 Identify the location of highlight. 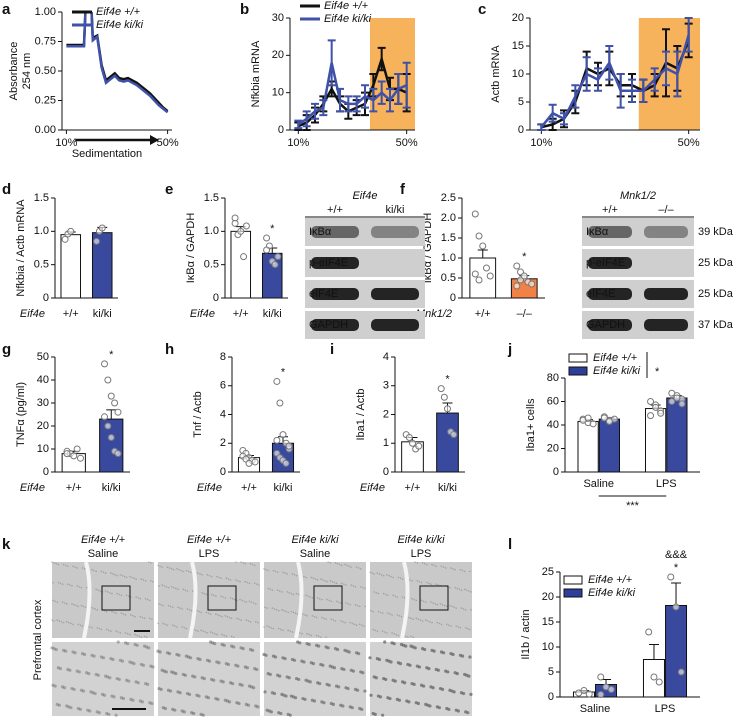
(669, 74).